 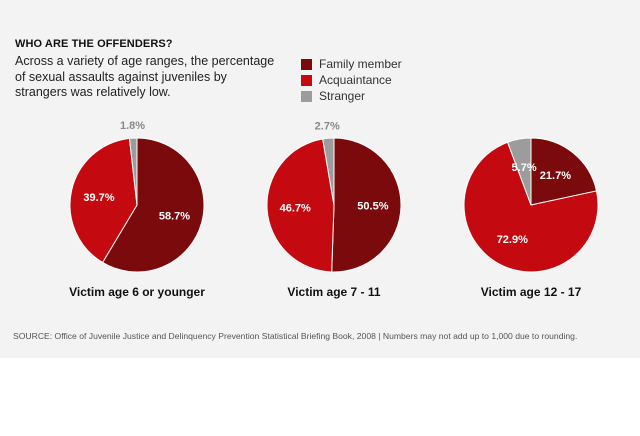 I want to click on legend-item-stranger: Stranger, so click(x=351, y=96).